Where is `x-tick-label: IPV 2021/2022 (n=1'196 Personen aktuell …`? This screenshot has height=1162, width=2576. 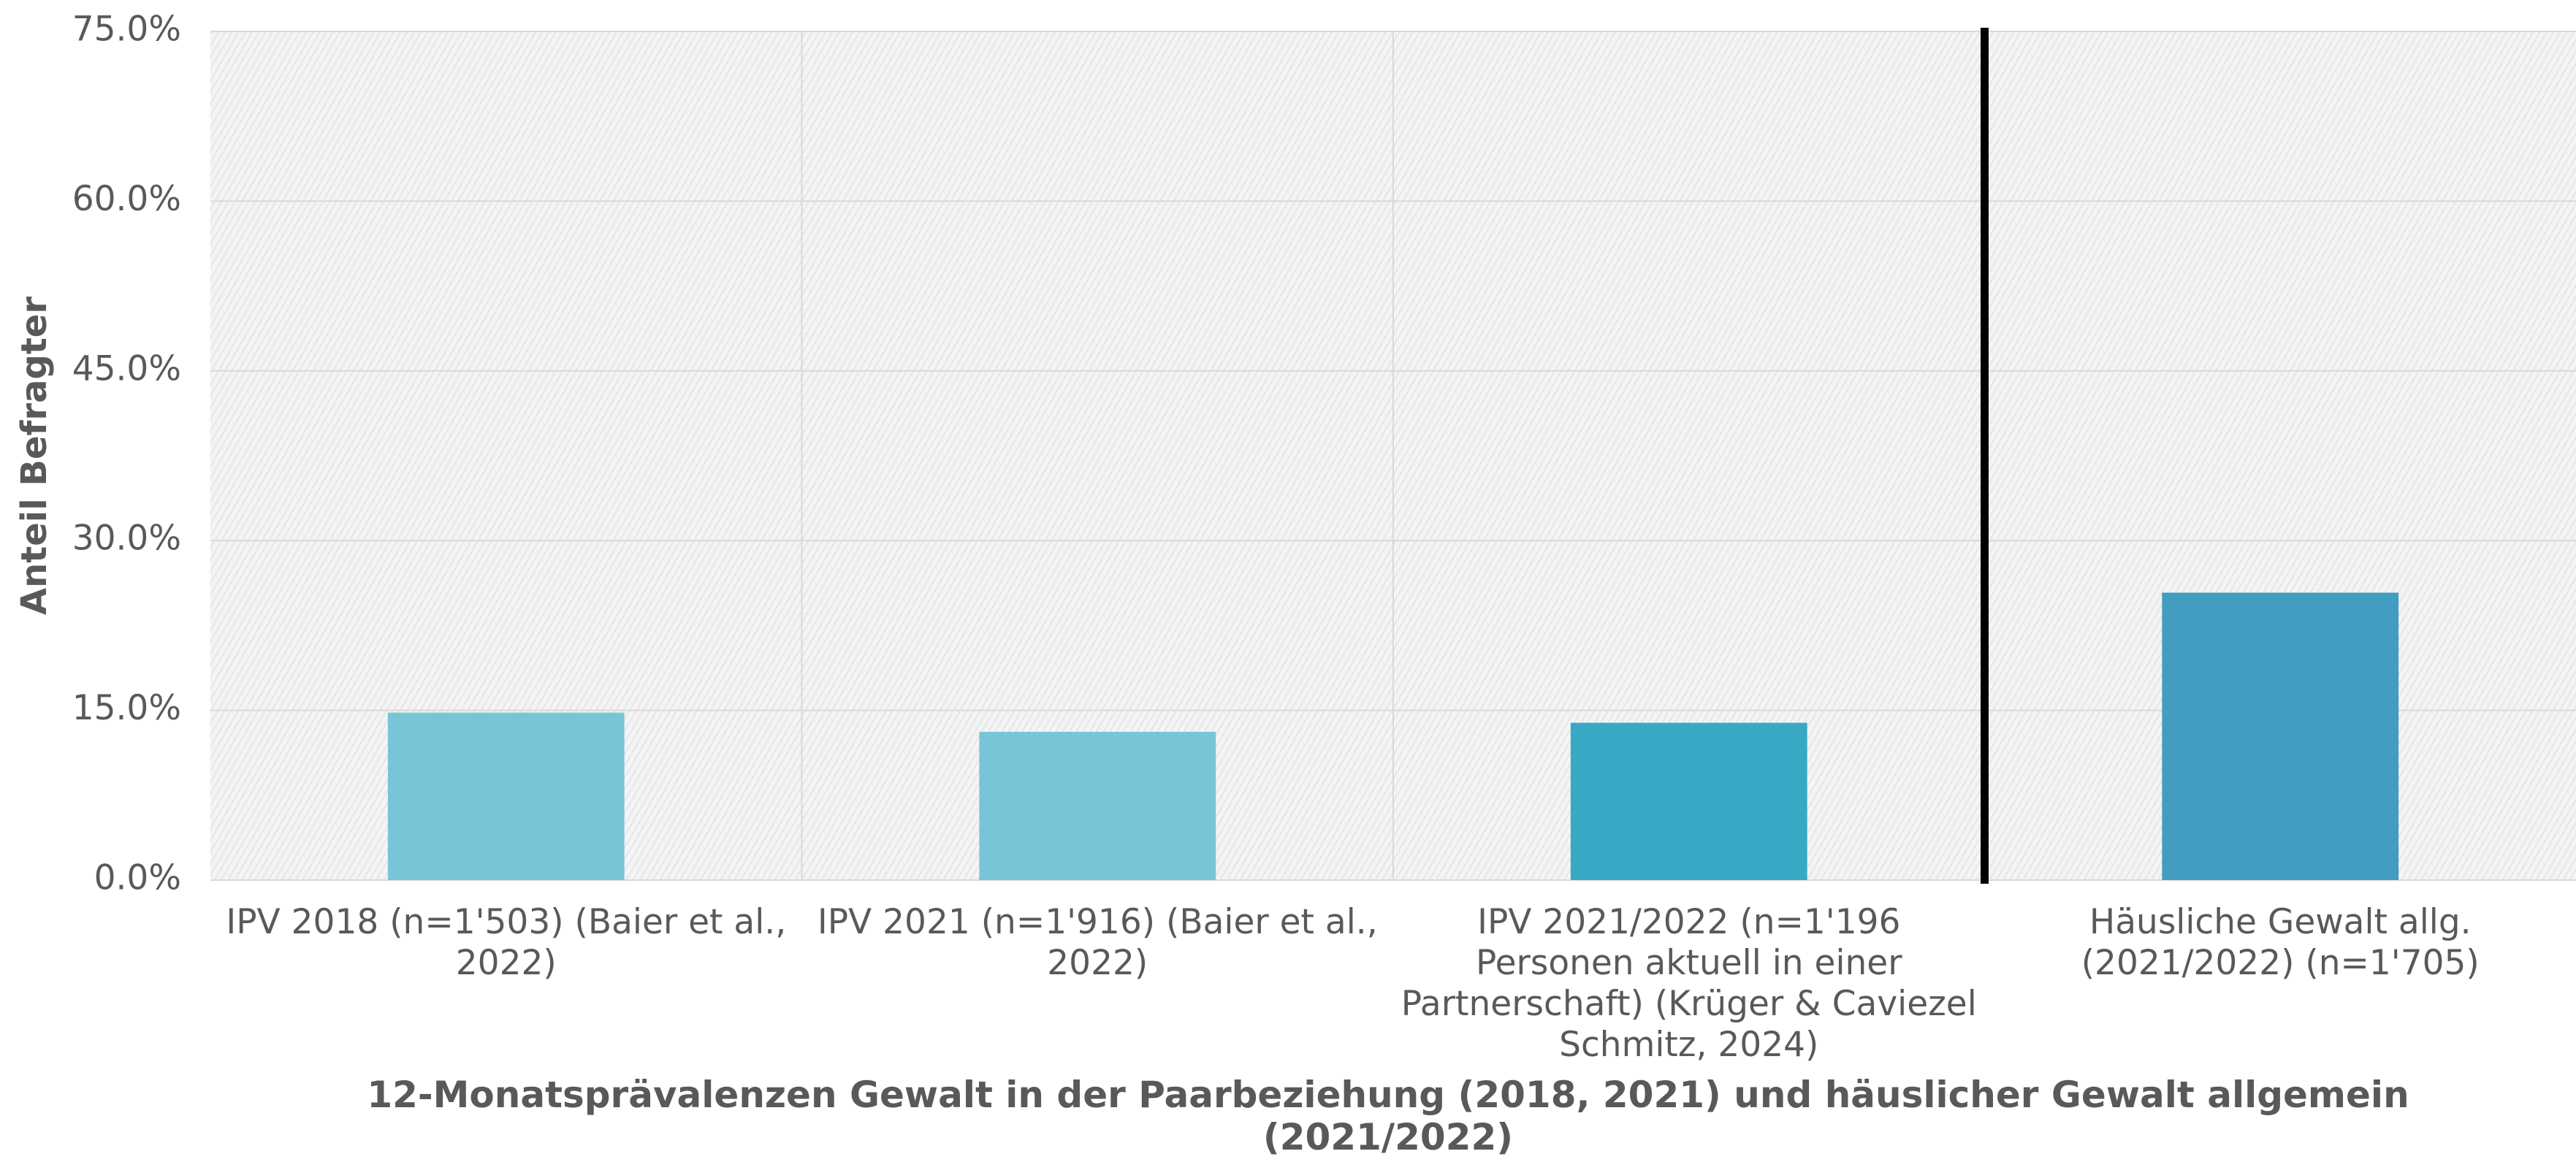
x-tick-label: IPV 2021/2022 (n=1'196 Personen aktuell … is located at coordinates (1689, 983).